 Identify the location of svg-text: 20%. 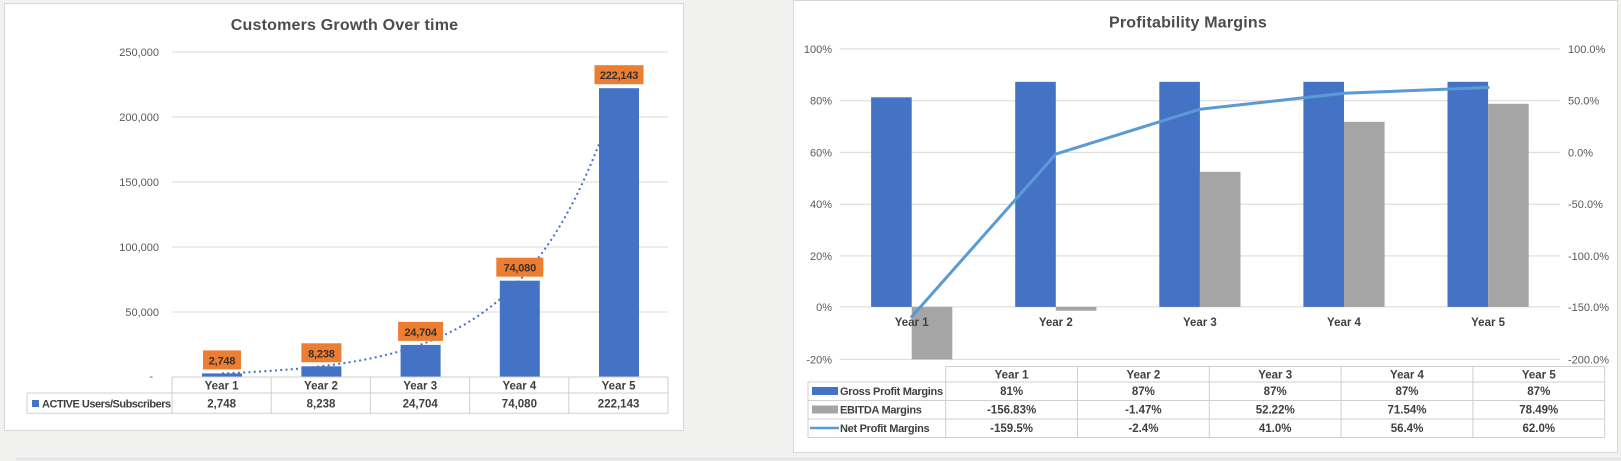
(821, 257).